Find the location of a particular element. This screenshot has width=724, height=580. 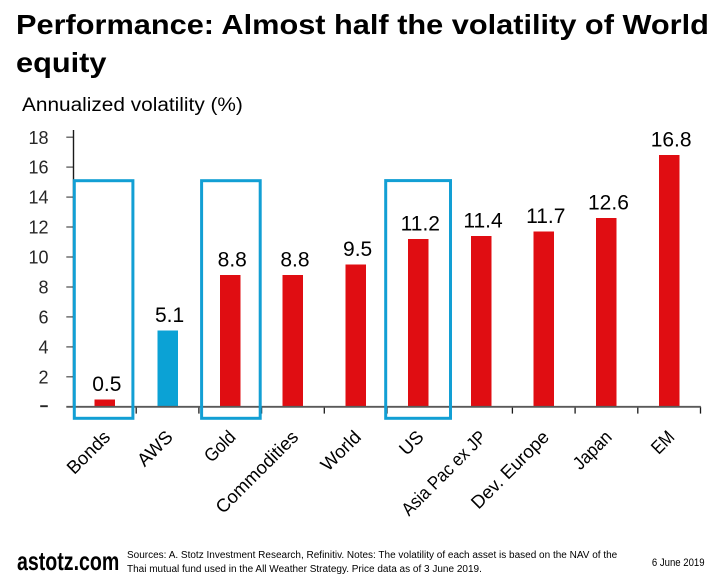

svg-text: 11.4 is located at coordinates (483, 221).